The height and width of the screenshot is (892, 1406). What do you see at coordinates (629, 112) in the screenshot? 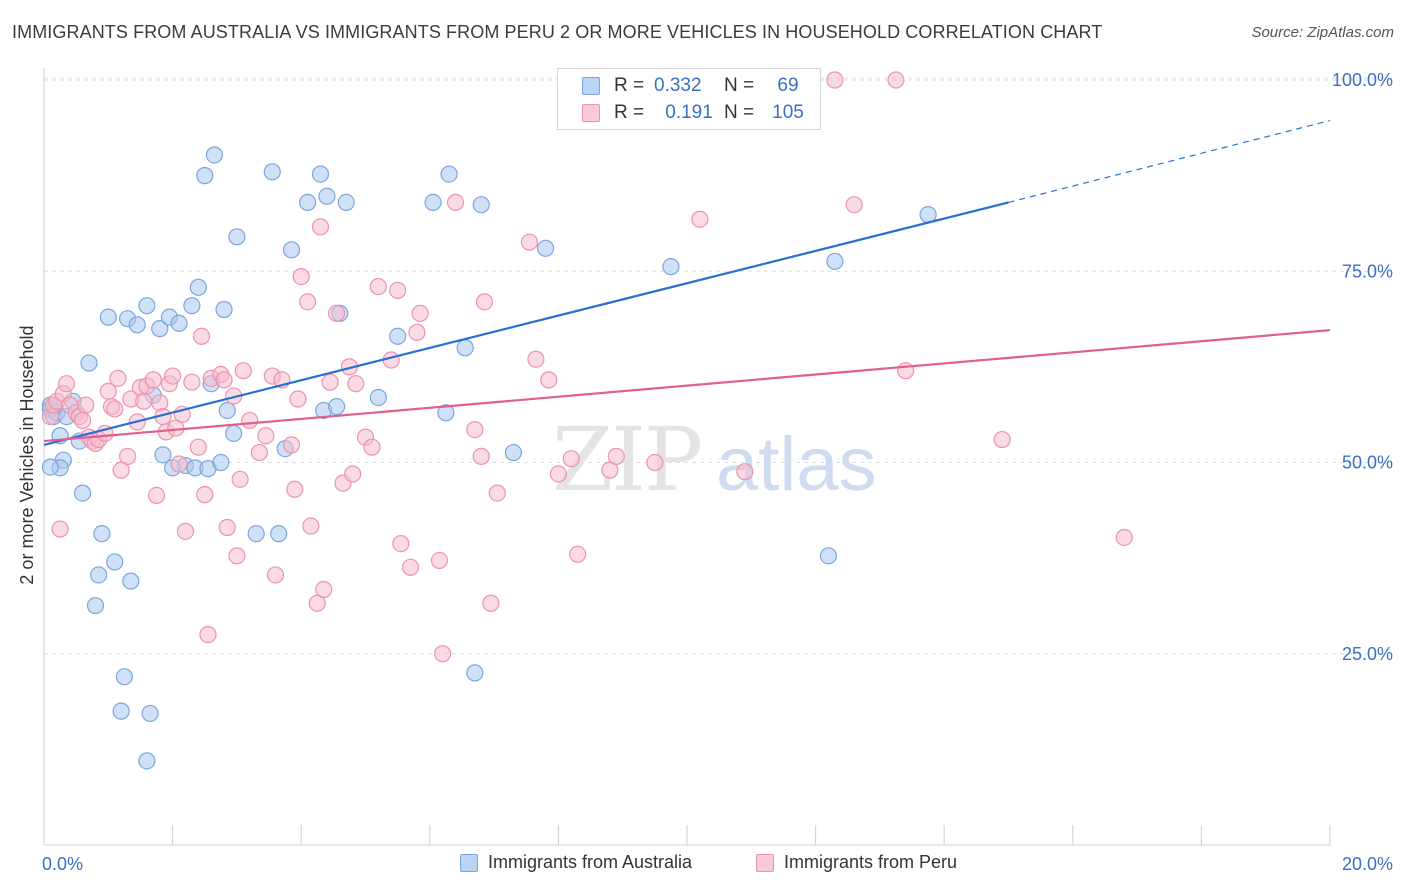
I see `legend-r-label: R =` at bounding box center [629, 112].